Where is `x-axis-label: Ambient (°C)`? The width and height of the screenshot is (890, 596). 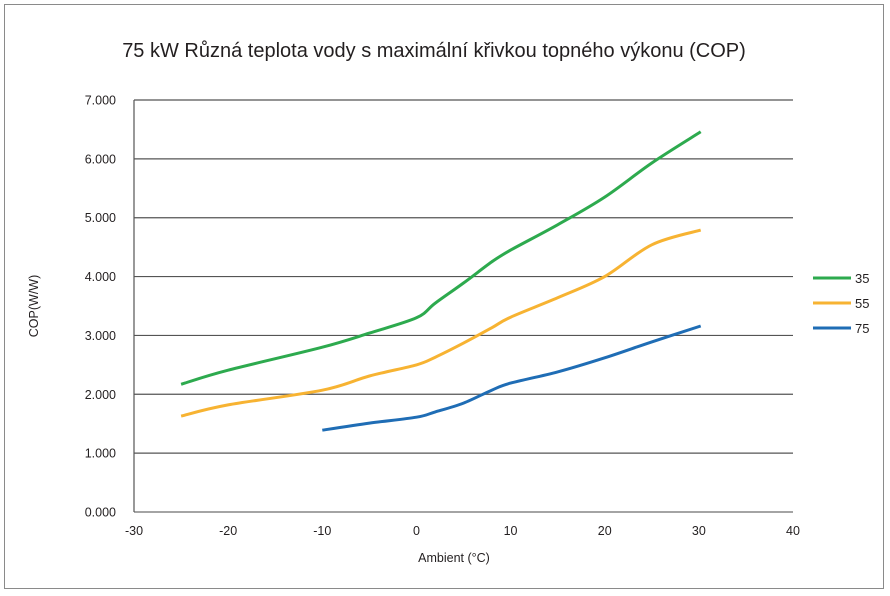
x-axis-label: Ambient (°C) is located at coordinates (454, 558).